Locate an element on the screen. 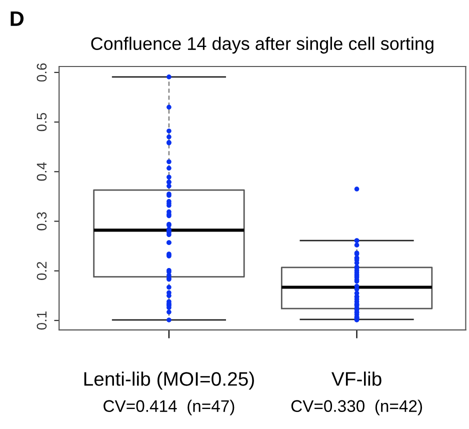 The height and width of the screenshot is (429, 469). y-tick-label: 0.5 is located at coordinates (41, 122).